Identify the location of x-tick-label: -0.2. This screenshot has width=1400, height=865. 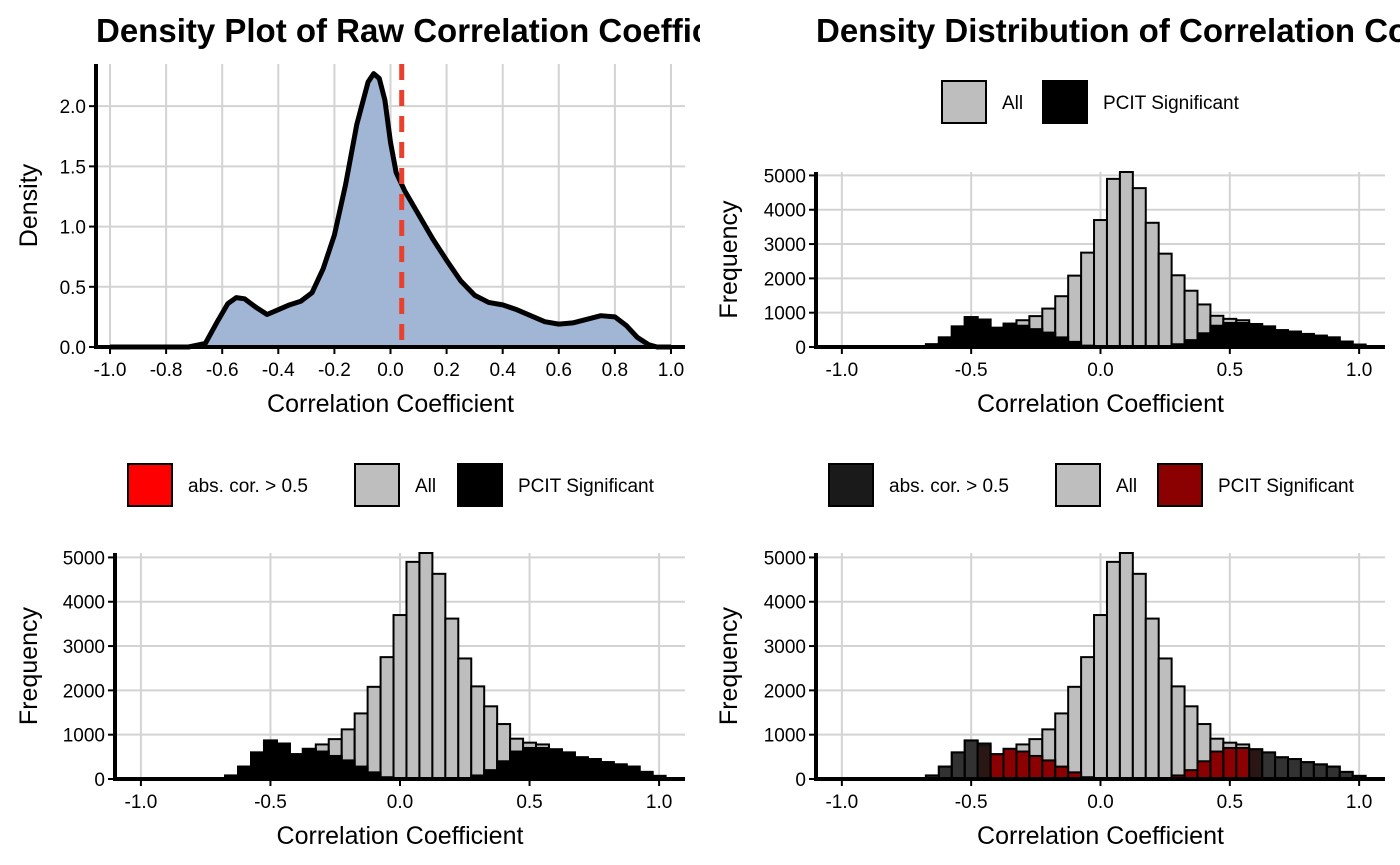
(334, 370).